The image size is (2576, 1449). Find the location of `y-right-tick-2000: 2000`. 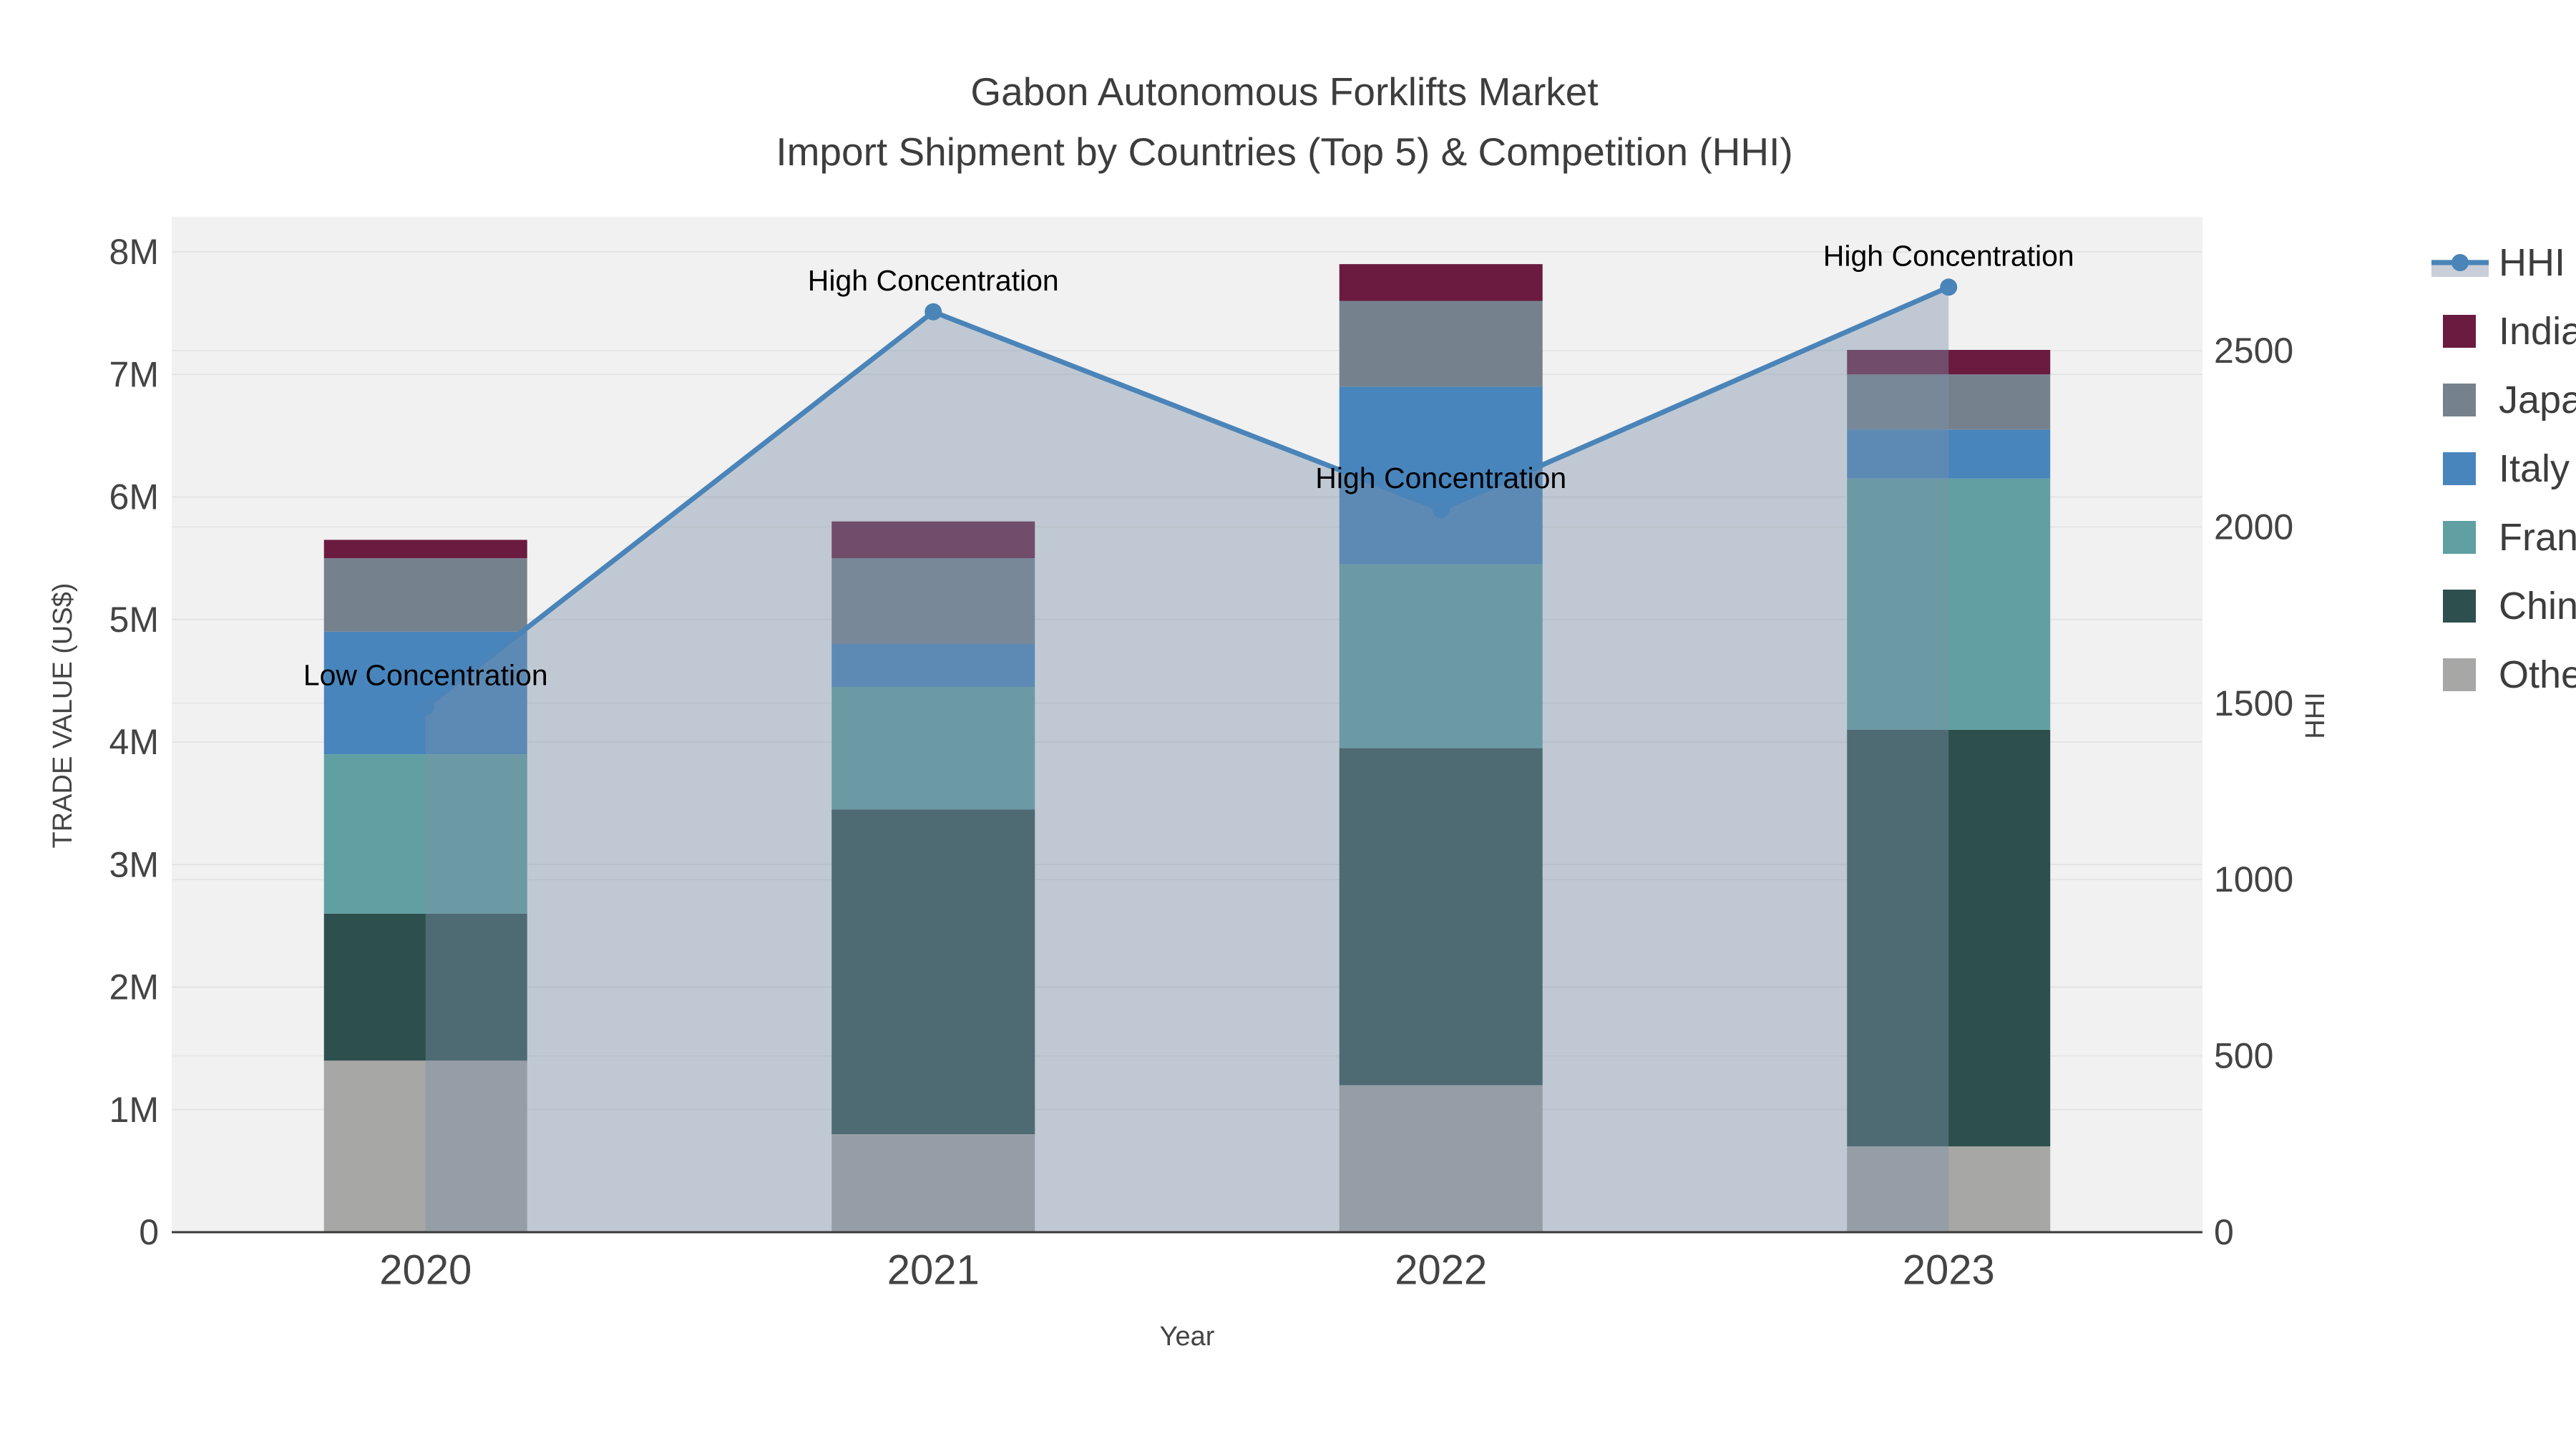

y-right-tick-2000: 2000 is located at coordinates (2253, 527).